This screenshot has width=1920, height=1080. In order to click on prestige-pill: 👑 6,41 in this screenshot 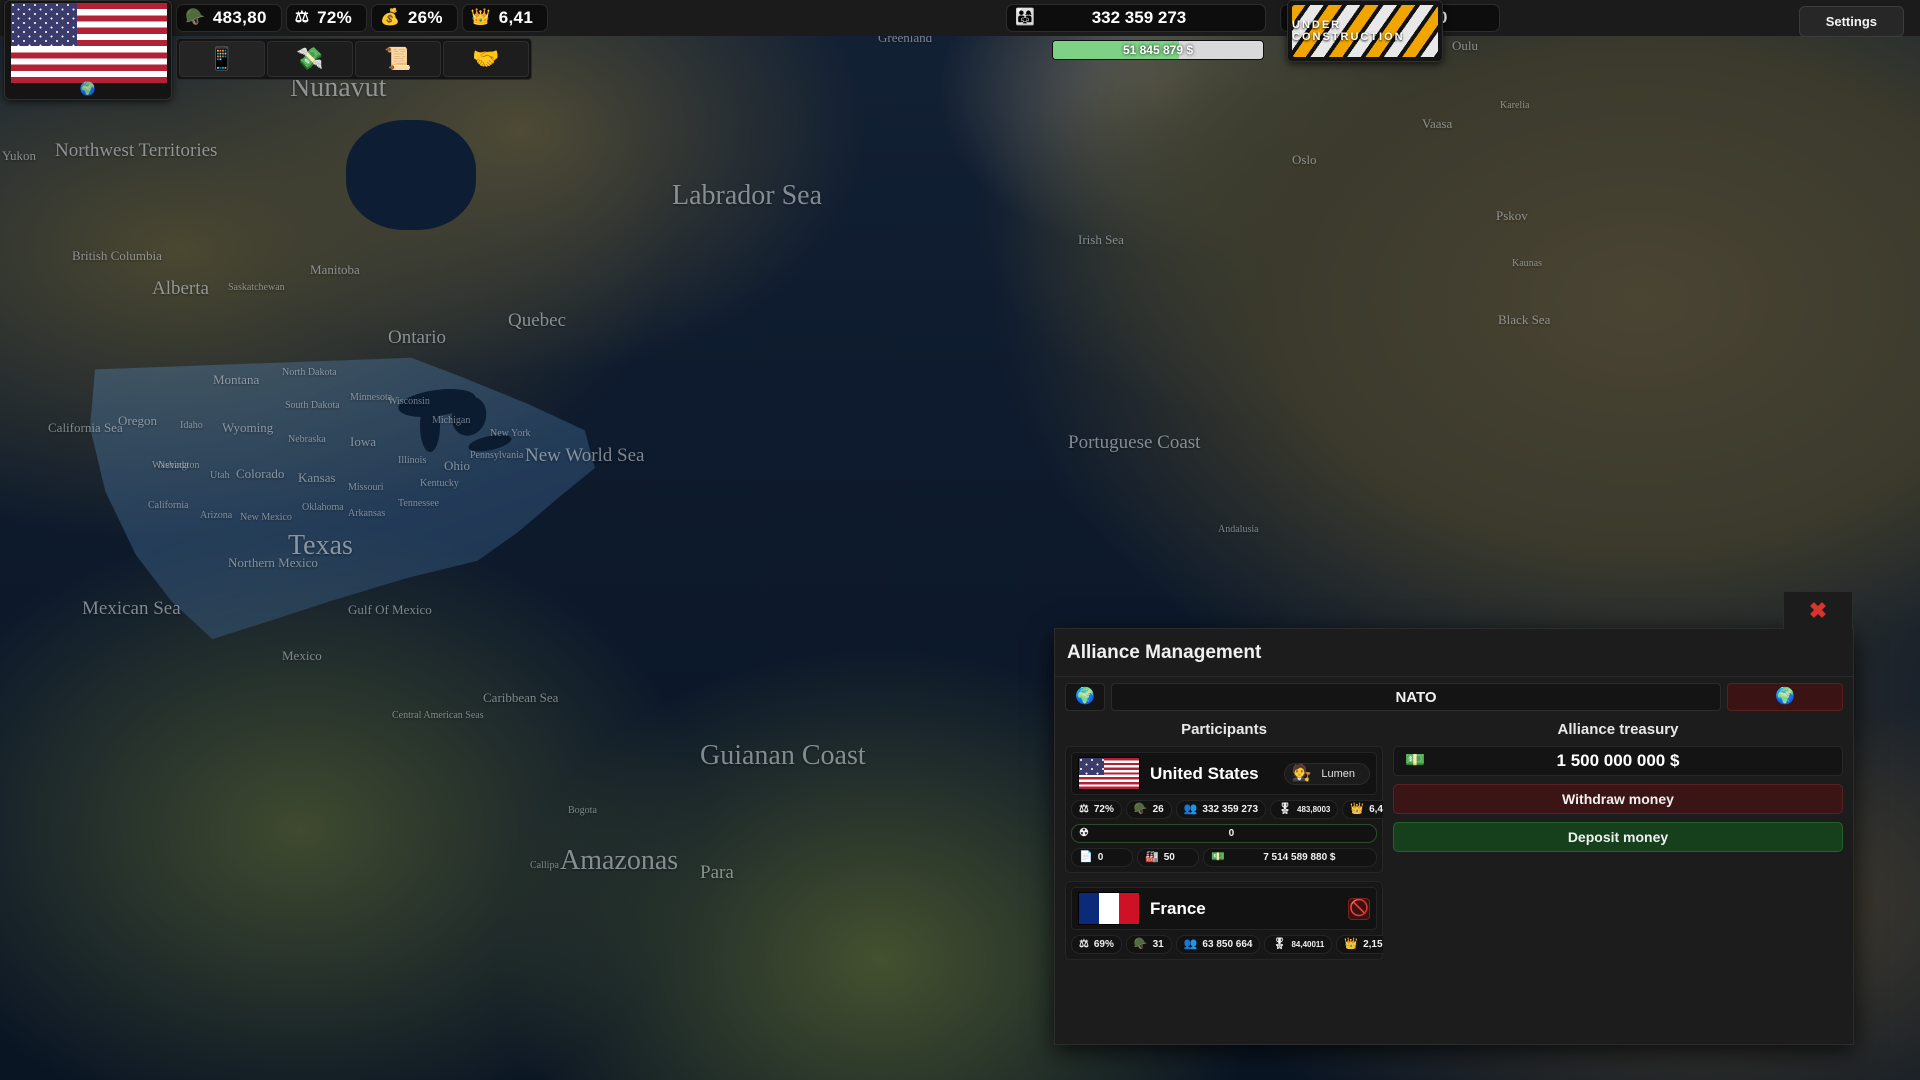, I will do `click(505, 18)`.